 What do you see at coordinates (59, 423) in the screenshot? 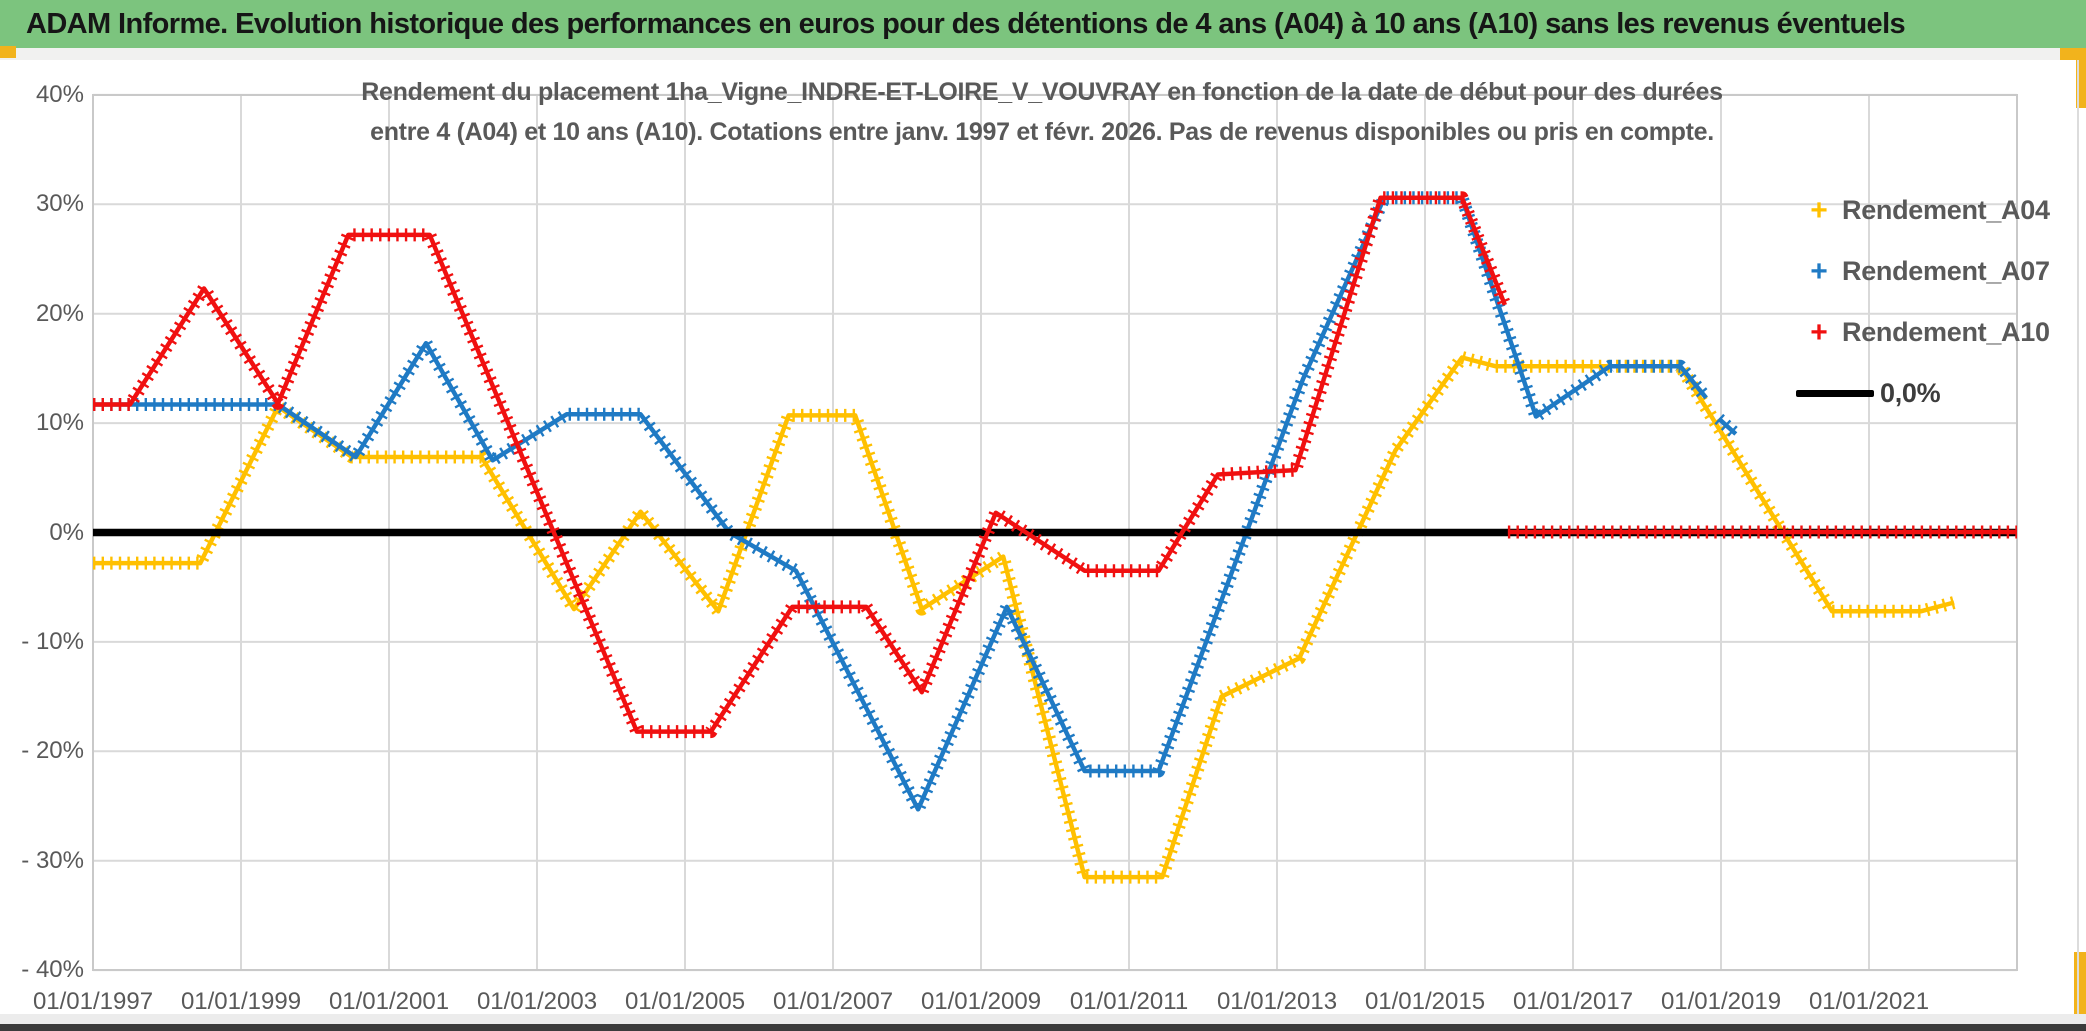
I see `y-axis-tick-label: 10%` at bounding box center [59, 423].